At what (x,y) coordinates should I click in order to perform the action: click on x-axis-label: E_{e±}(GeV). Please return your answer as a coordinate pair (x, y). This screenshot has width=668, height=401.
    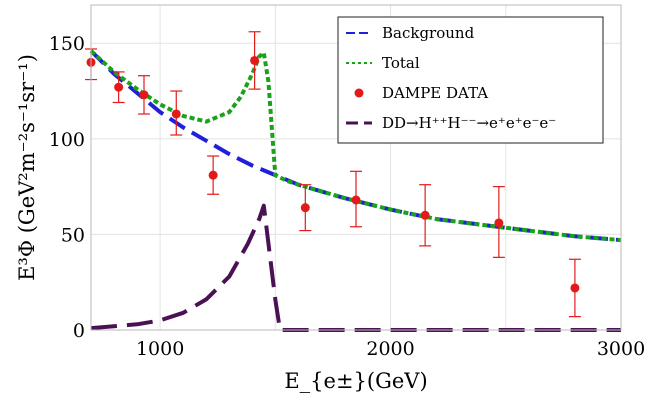
    Looking at the image, I should click on (355, 381).